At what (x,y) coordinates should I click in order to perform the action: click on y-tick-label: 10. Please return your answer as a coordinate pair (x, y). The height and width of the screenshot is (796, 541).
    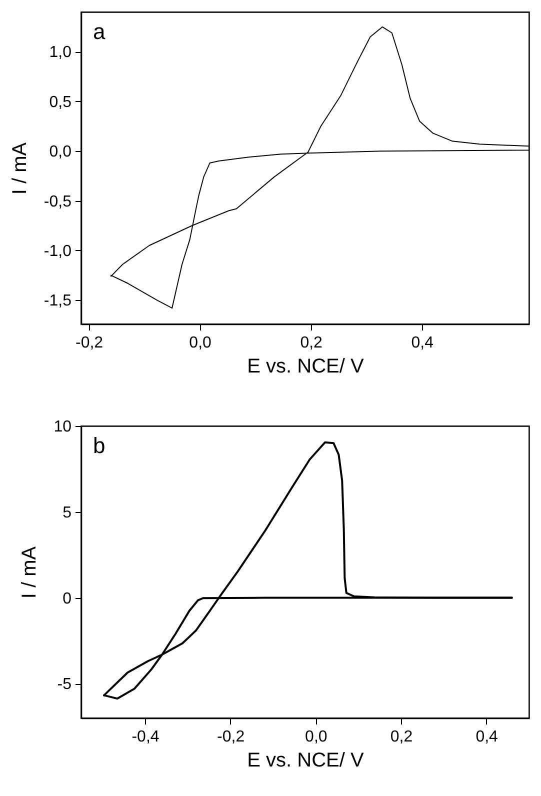
    Looking at the image, I should click on (63, 427).